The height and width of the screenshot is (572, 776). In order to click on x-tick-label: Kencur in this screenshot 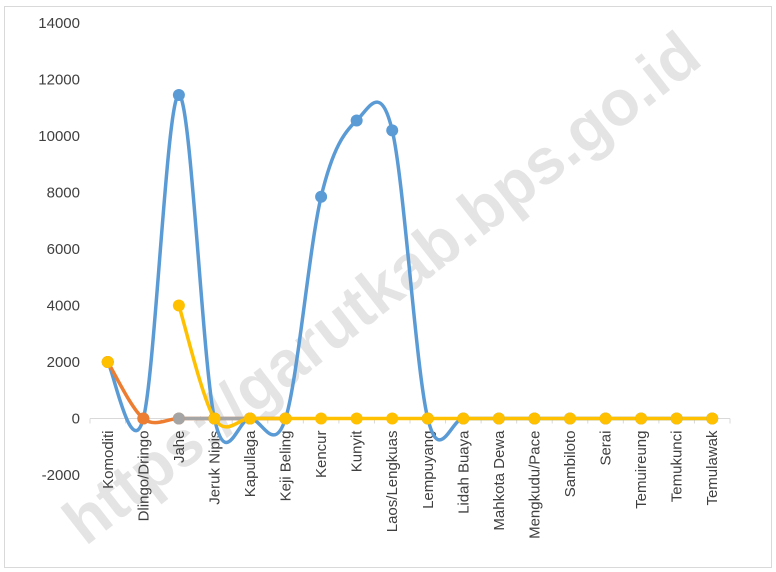, I will do `click(321, 454)`.